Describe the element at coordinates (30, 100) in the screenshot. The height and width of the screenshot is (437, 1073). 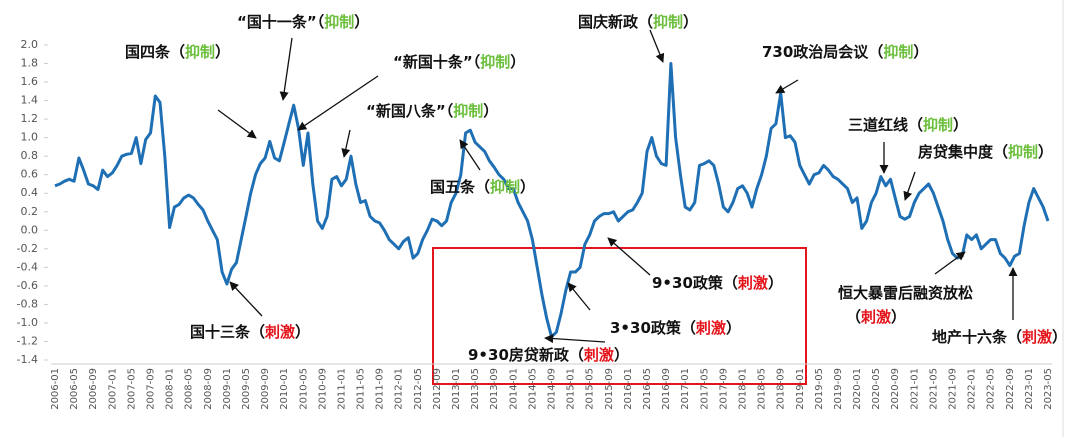
I see `y-tick-label: 1.4` at that location.